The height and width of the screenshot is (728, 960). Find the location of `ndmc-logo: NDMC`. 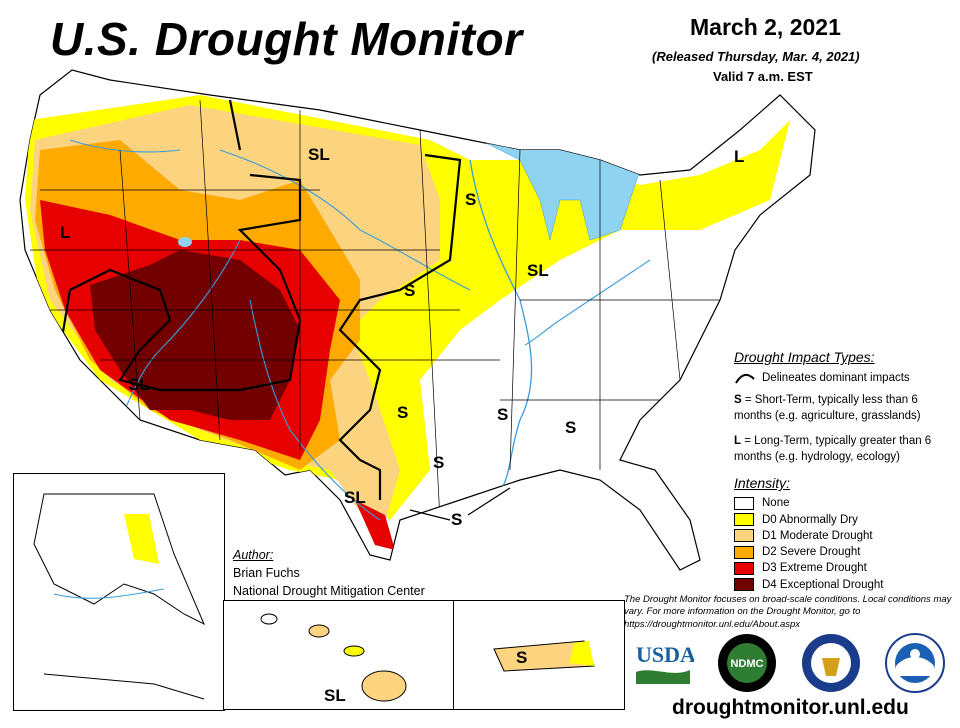

ndmc-logo: NDMC is located at coordinates (747, 663).